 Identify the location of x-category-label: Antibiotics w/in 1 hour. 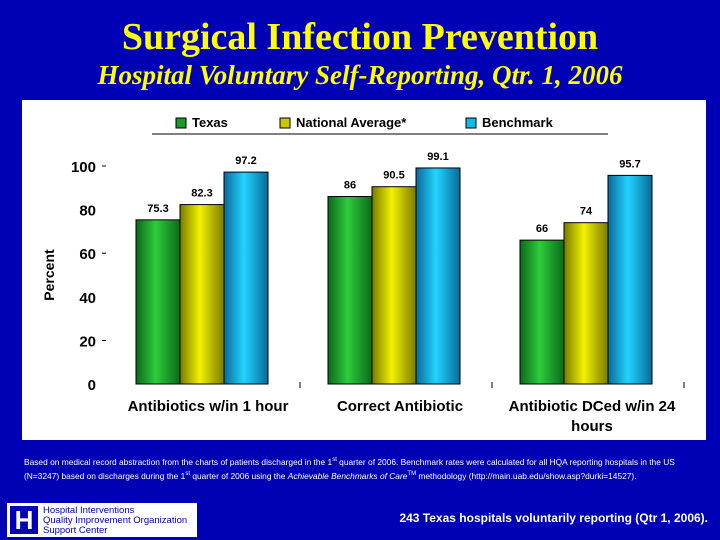
(208, 406).